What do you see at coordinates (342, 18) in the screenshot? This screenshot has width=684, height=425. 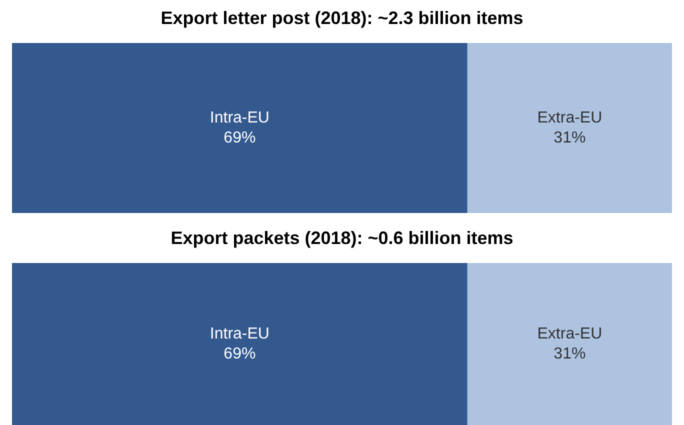 I see `chart-title: Export letter post (2018): ~2.3 billion items` at bounding box center [342, 18].